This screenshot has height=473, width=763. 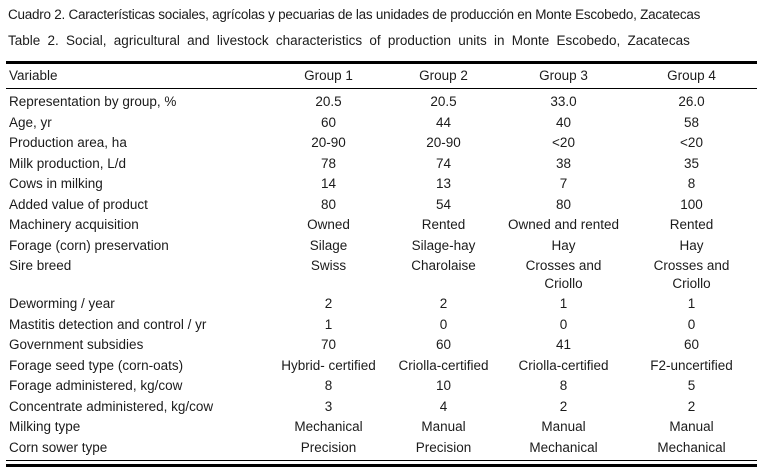 I want to click on value-cell: 33.0, so click(x=563, y=101).